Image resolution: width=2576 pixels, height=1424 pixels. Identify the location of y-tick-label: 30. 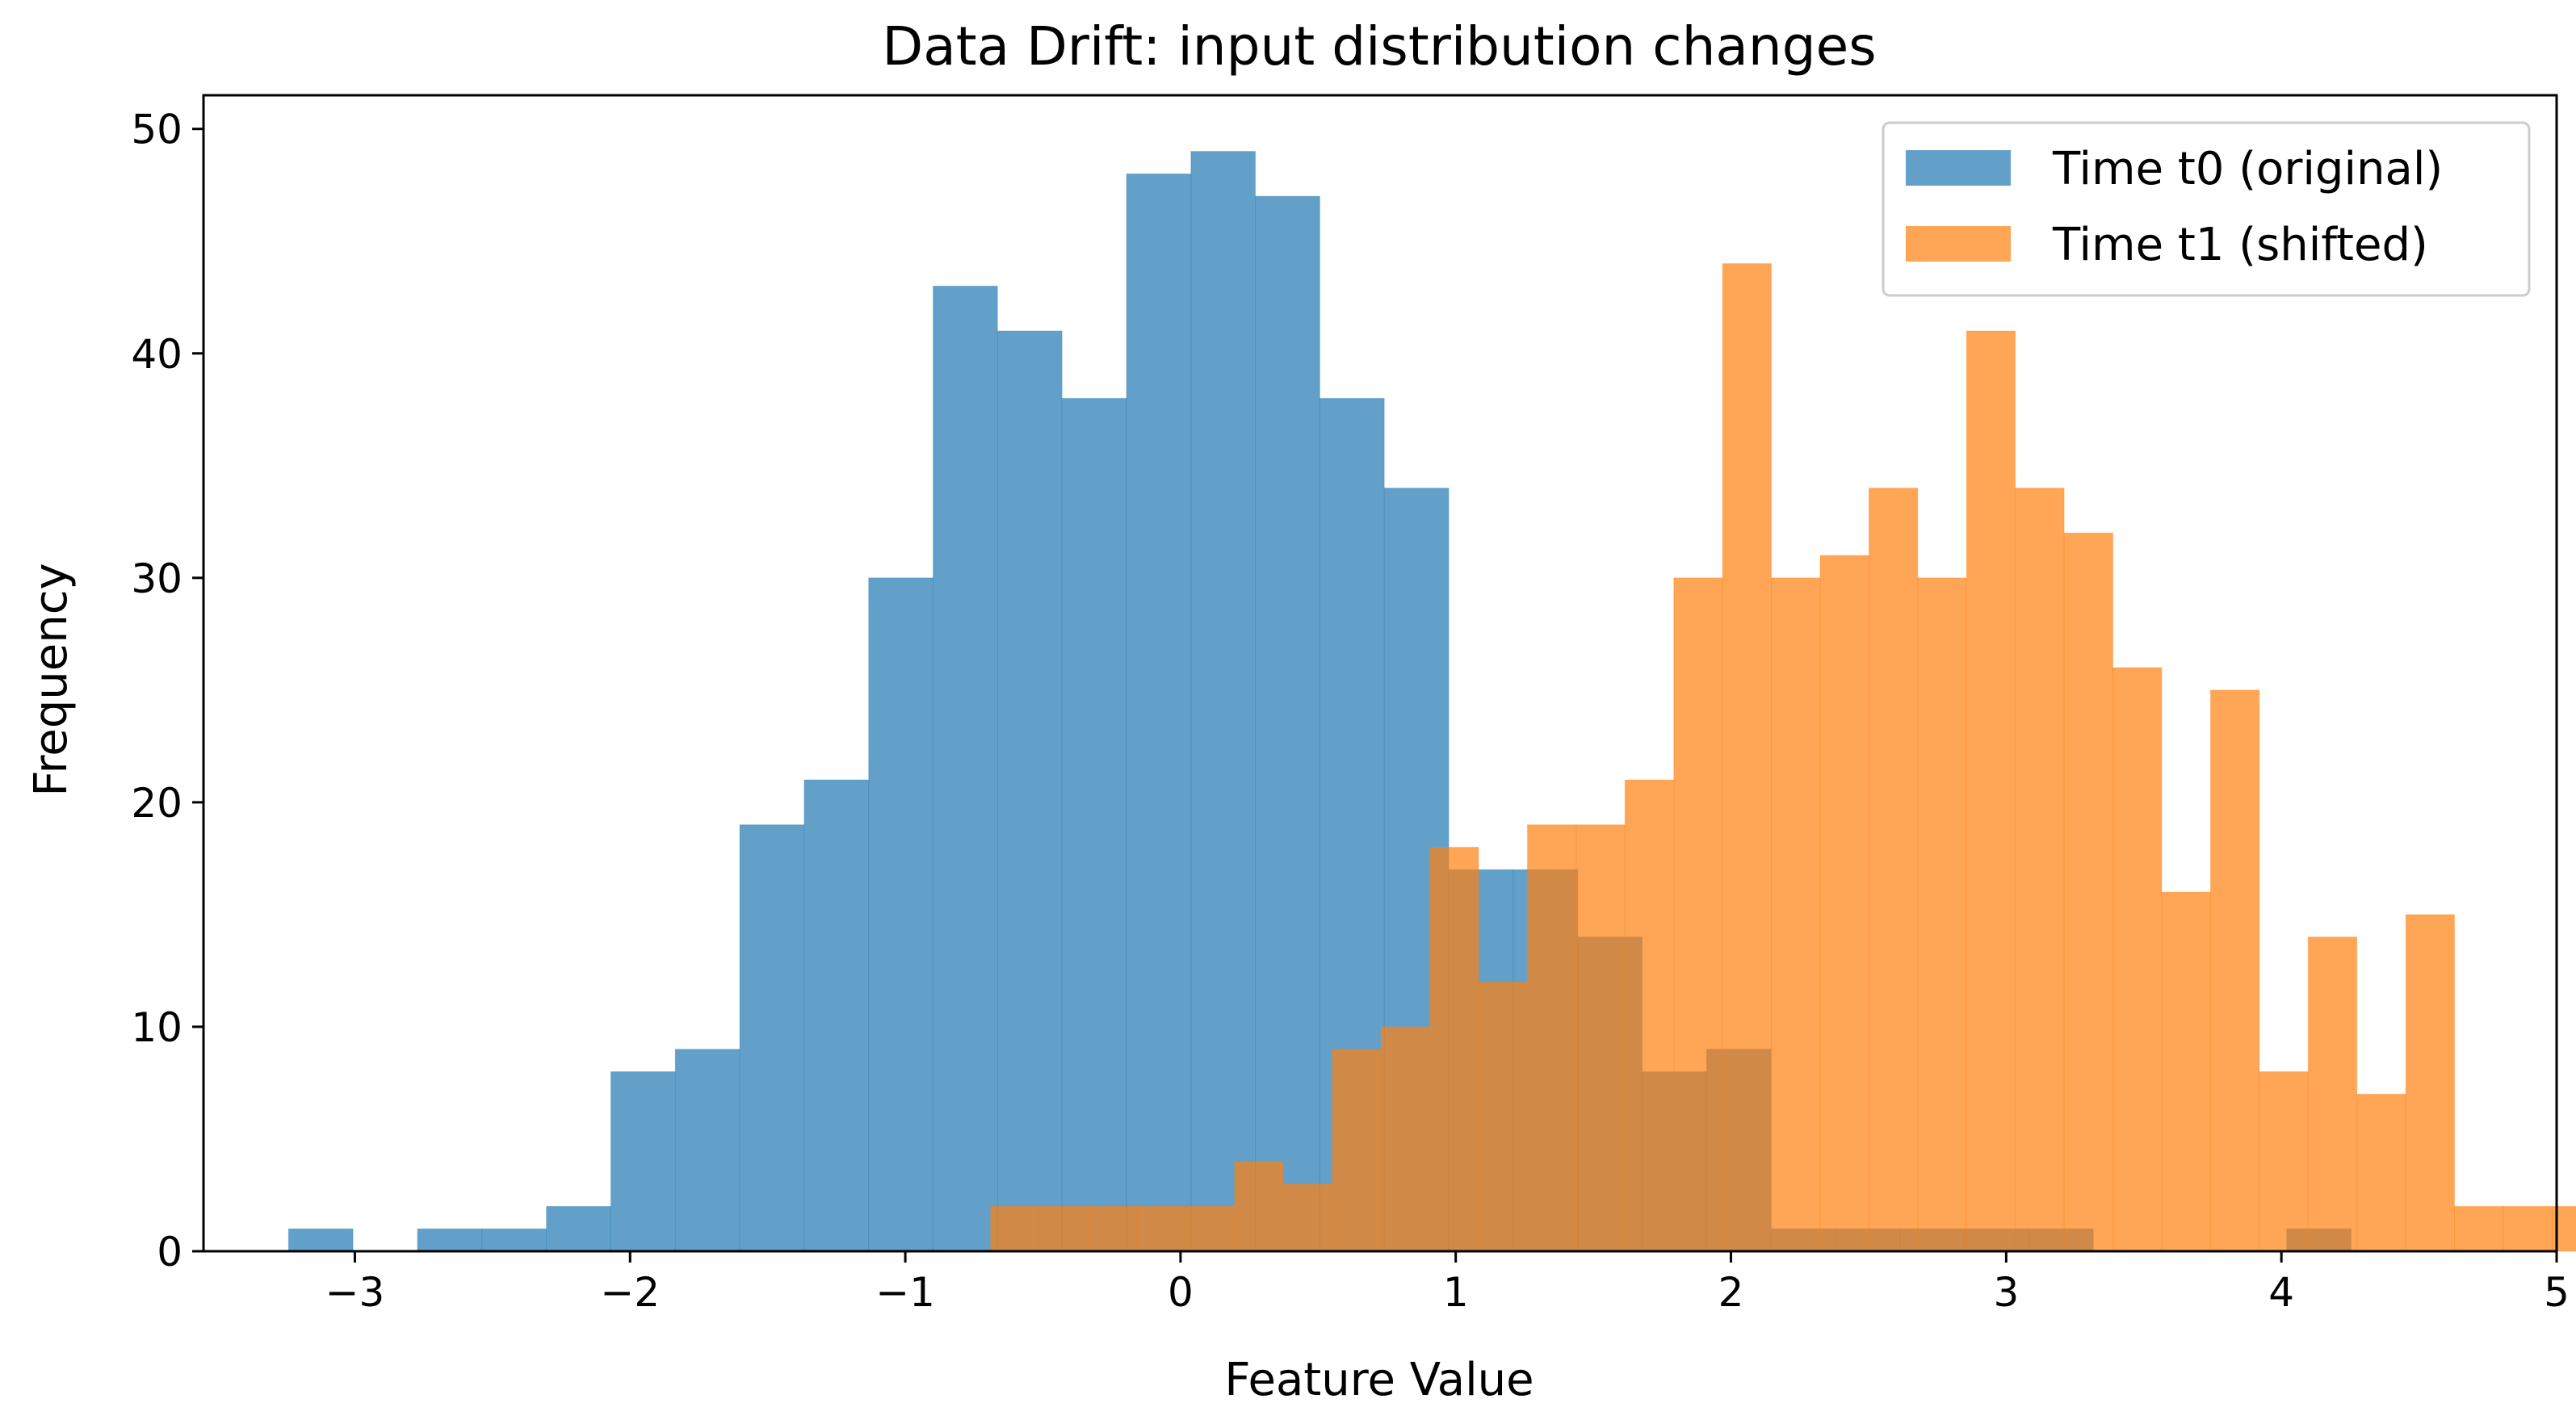
(157, 578).